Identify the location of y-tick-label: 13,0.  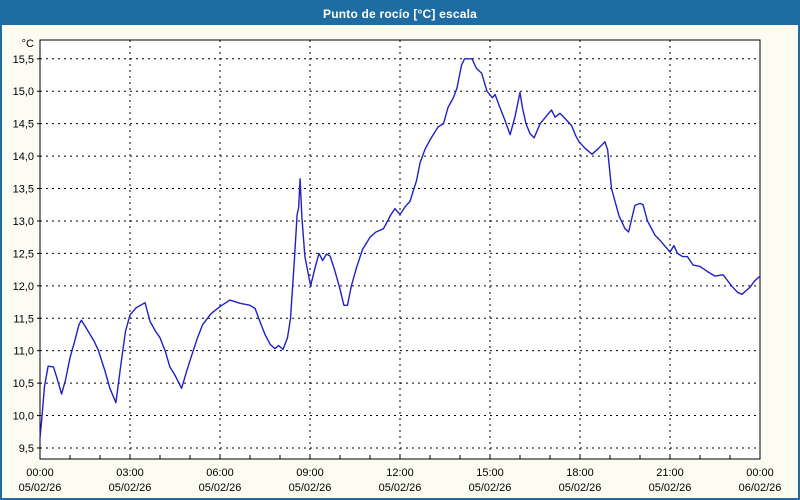
(23, 222).